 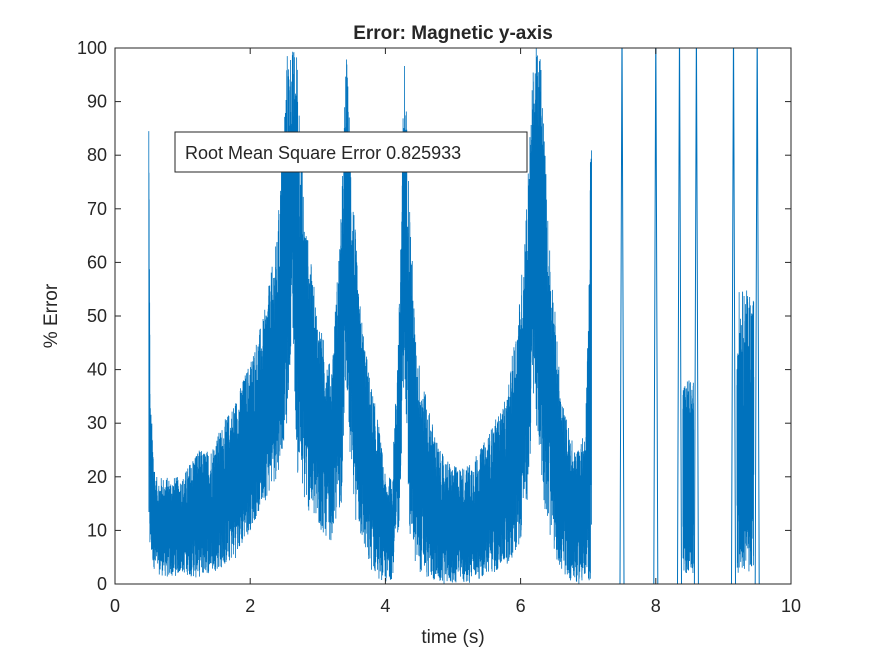 I want to click on y-tick-label: 40, so click(x=97, y=370).